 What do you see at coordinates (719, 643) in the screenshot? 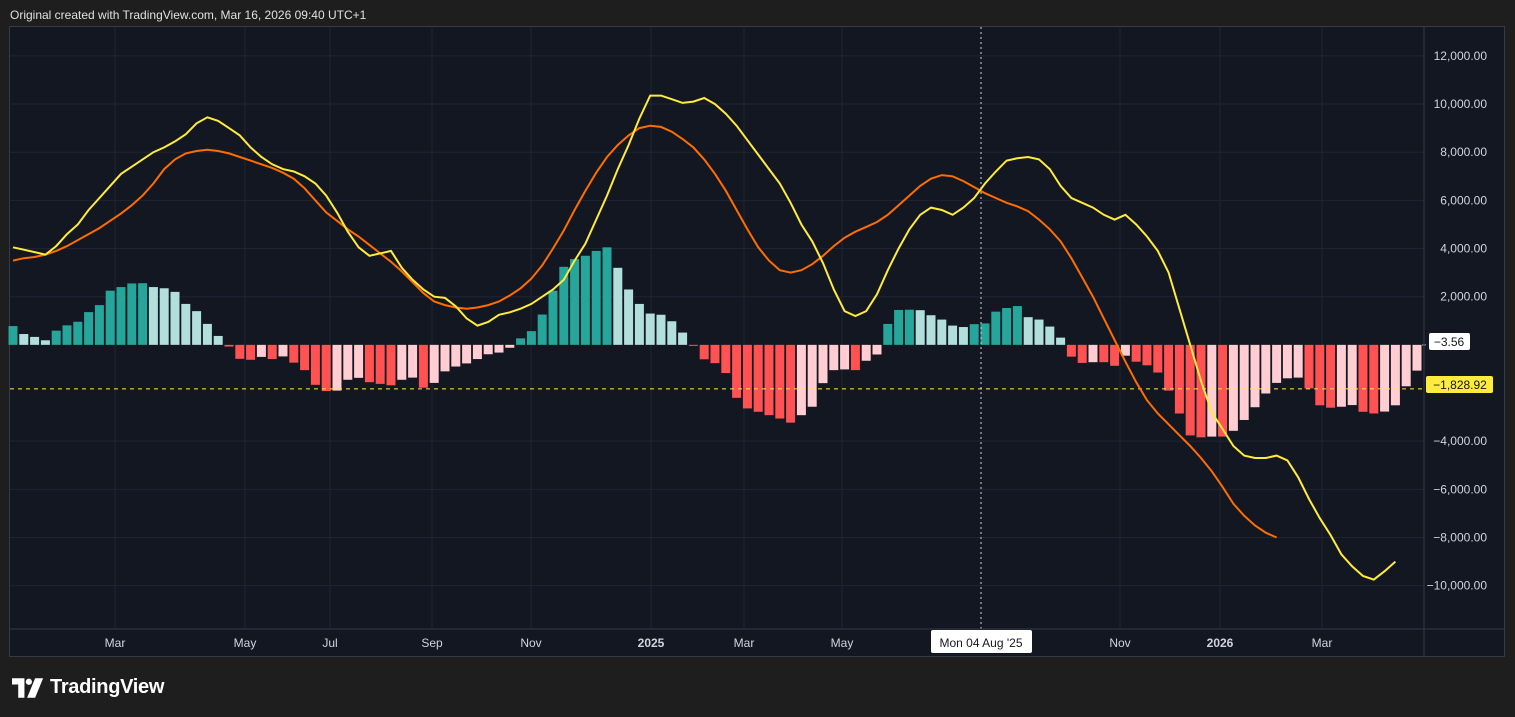
I see `time-axis: Mar May Jul Sep Nov 2025 Mar May Nov 2026 Mar` at bounding box center [719, 643].